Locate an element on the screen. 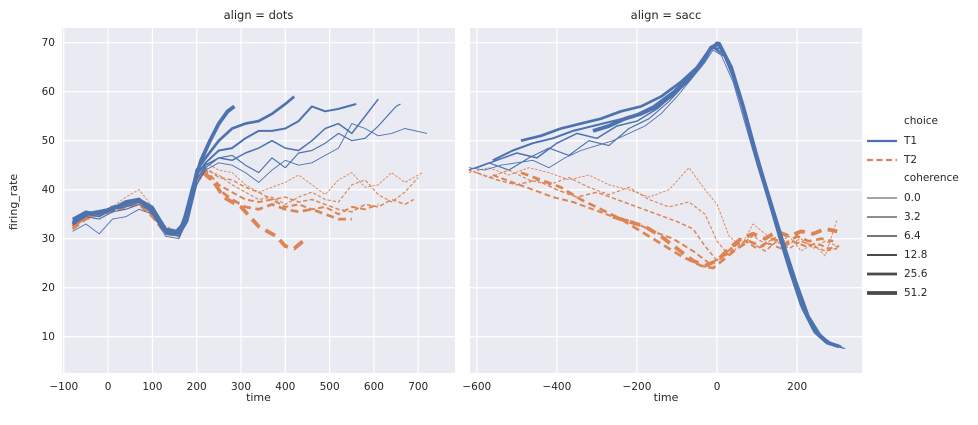 The image size is (978, 425). legend-coherence-items: 0.0 3.2 6.4 12.8 25.6 51.2 is located at coordinates (922, 245).